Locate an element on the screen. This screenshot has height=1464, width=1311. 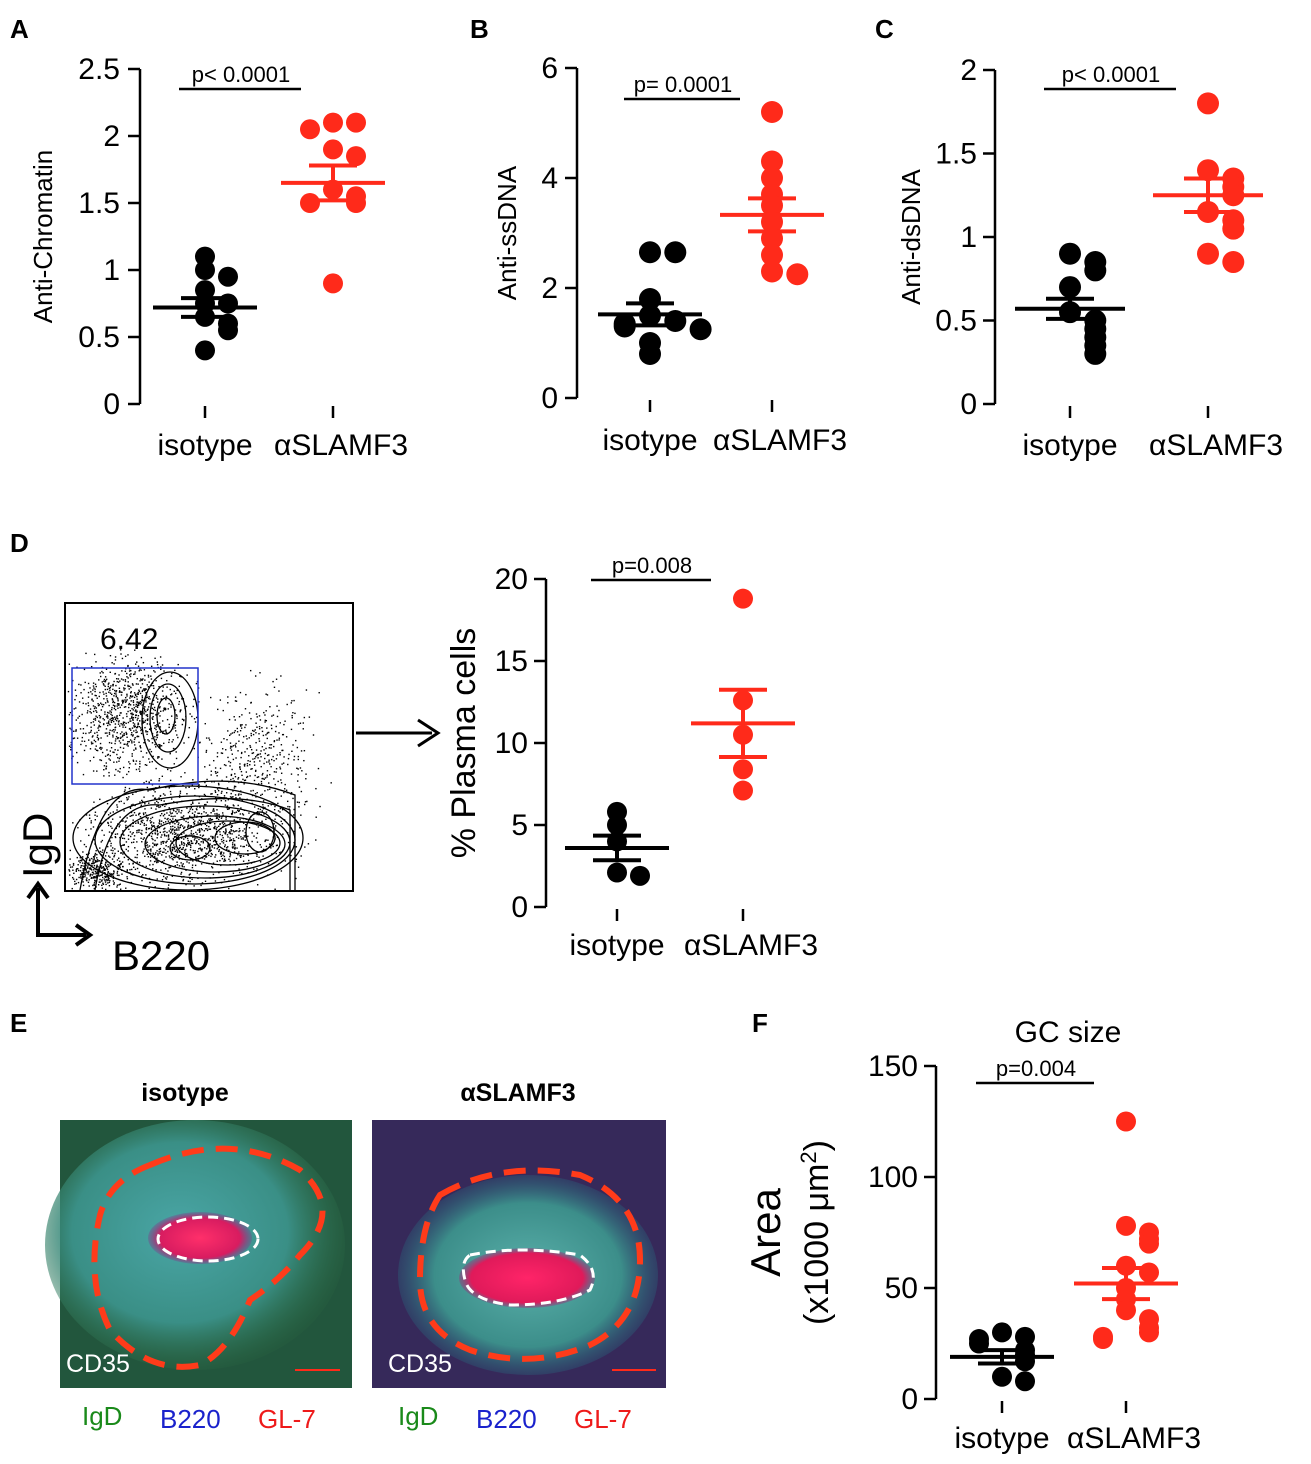
panel-label-f: F is located at coordinates (760, 1023).